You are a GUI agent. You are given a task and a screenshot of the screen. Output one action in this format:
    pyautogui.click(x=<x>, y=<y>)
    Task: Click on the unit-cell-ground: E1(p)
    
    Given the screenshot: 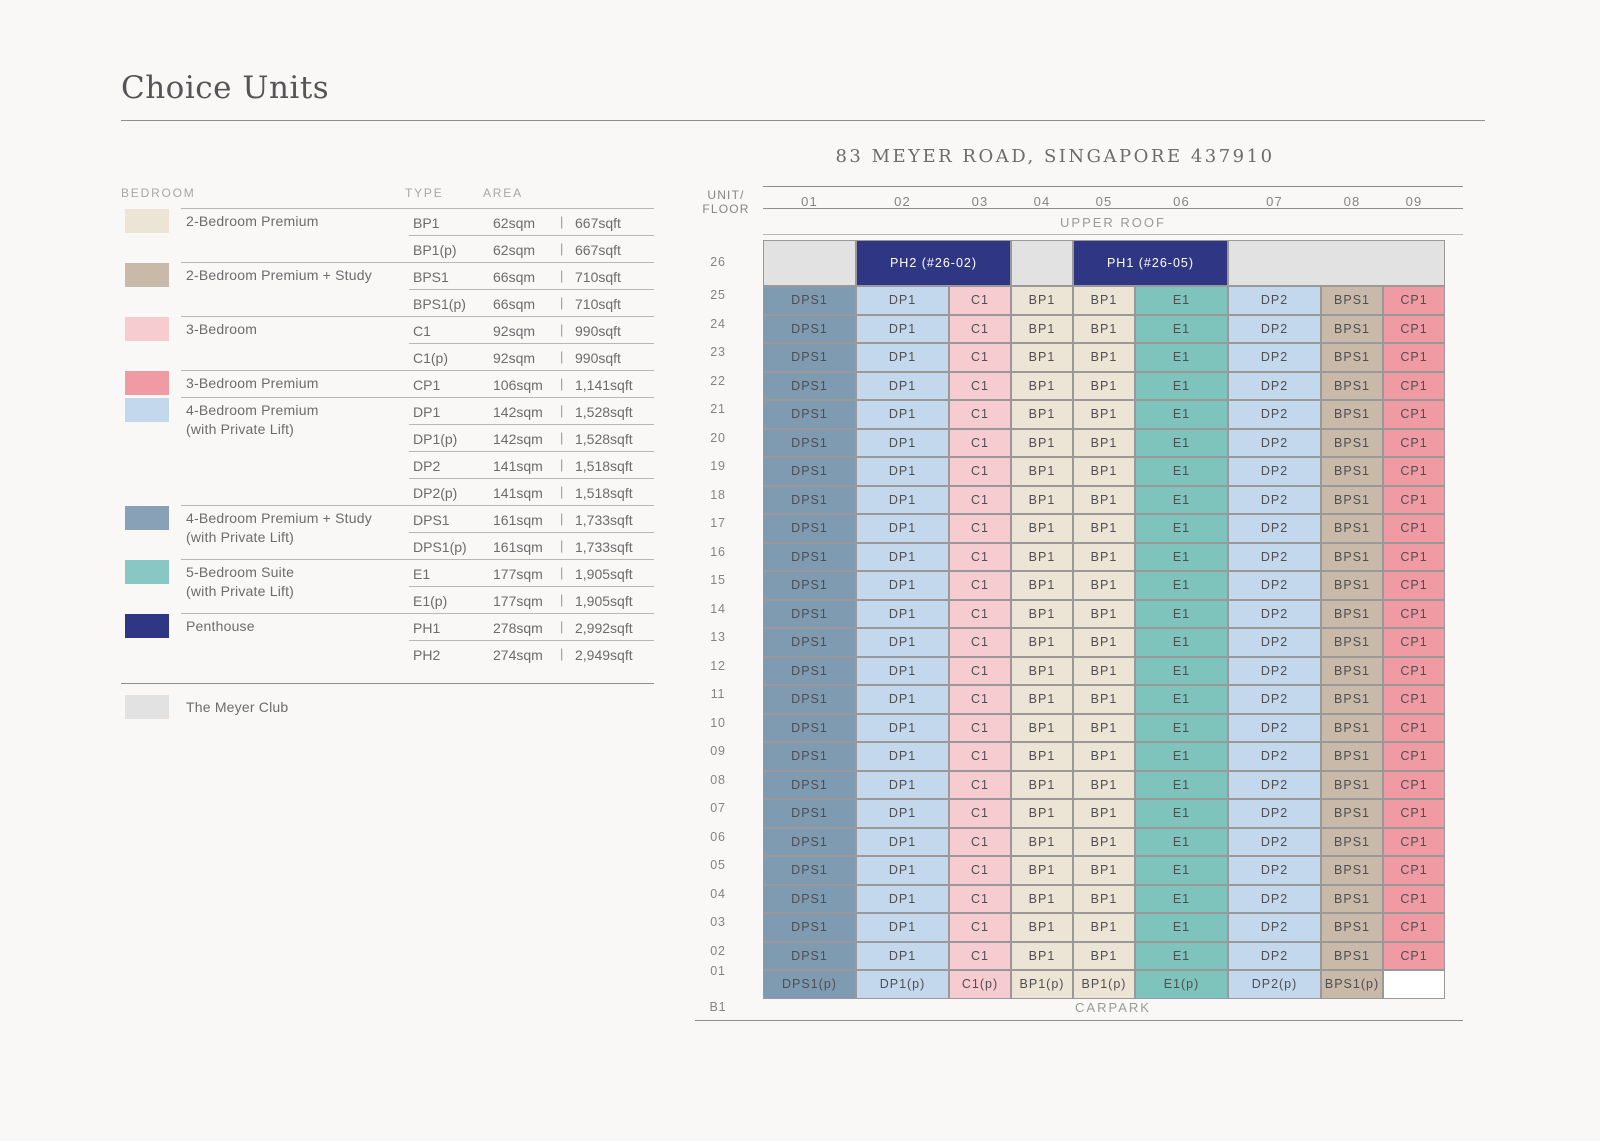 What is the action you would take?
    pyautogui.click(x=1181, y=984)
    